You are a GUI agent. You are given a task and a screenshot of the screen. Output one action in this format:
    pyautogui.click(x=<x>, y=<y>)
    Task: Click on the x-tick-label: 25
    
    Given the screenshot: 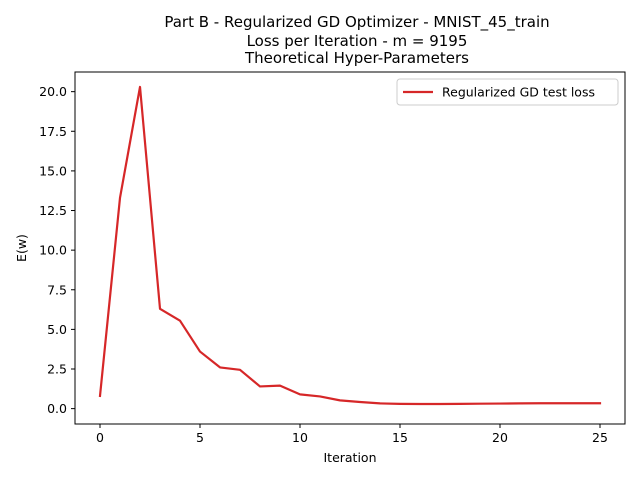 What is the action you would take?
    pyautogui.click(x=600, y=437)
    